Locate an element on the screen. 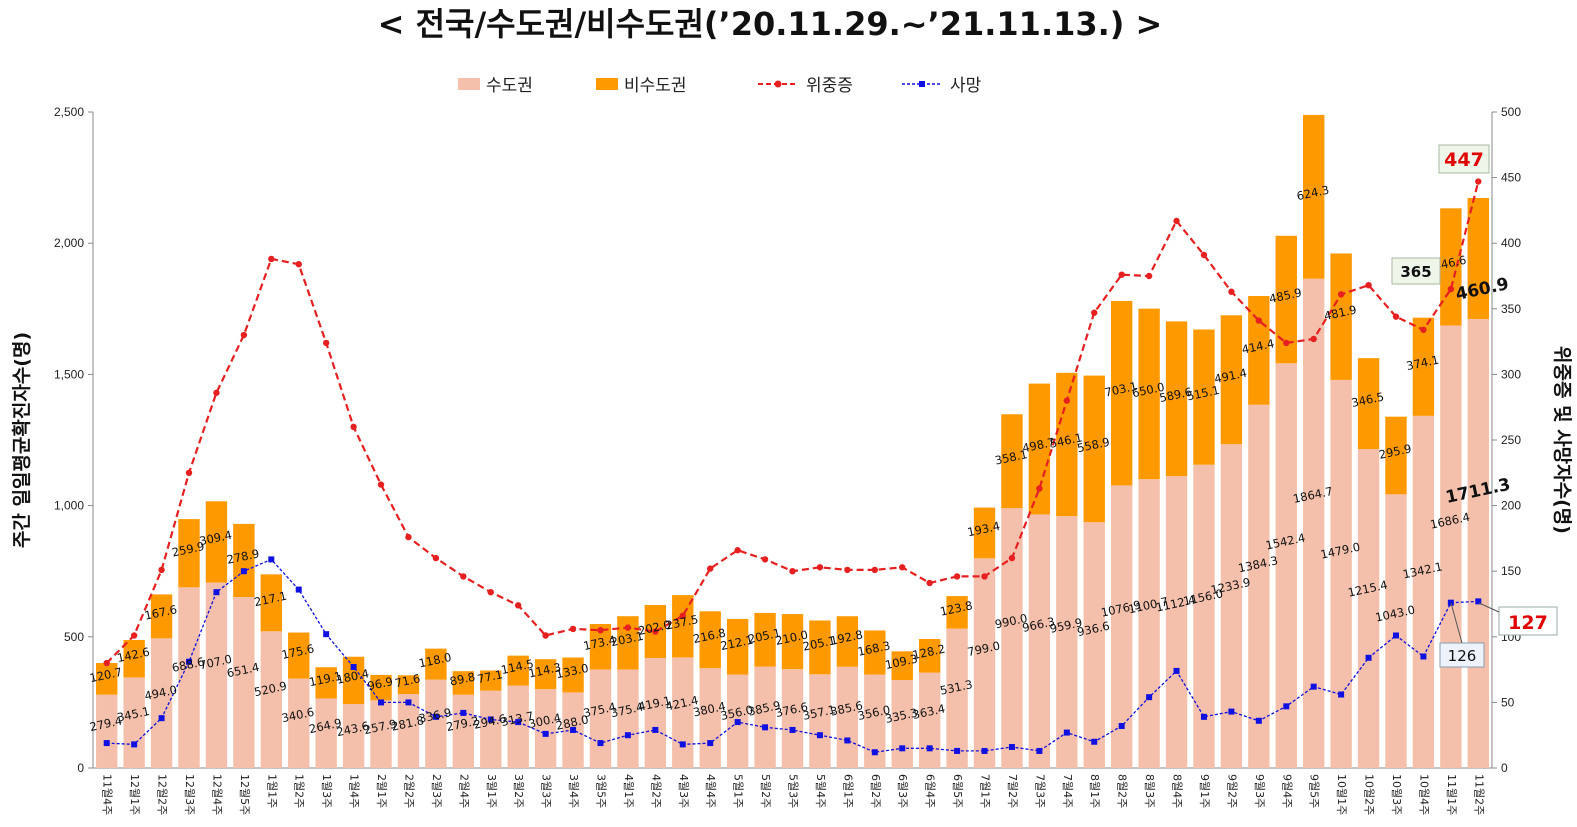 The height and width of the screenshot is (827, 1577). bar-label-nonmetro: 114.5 is located at coordinates (517, 666).